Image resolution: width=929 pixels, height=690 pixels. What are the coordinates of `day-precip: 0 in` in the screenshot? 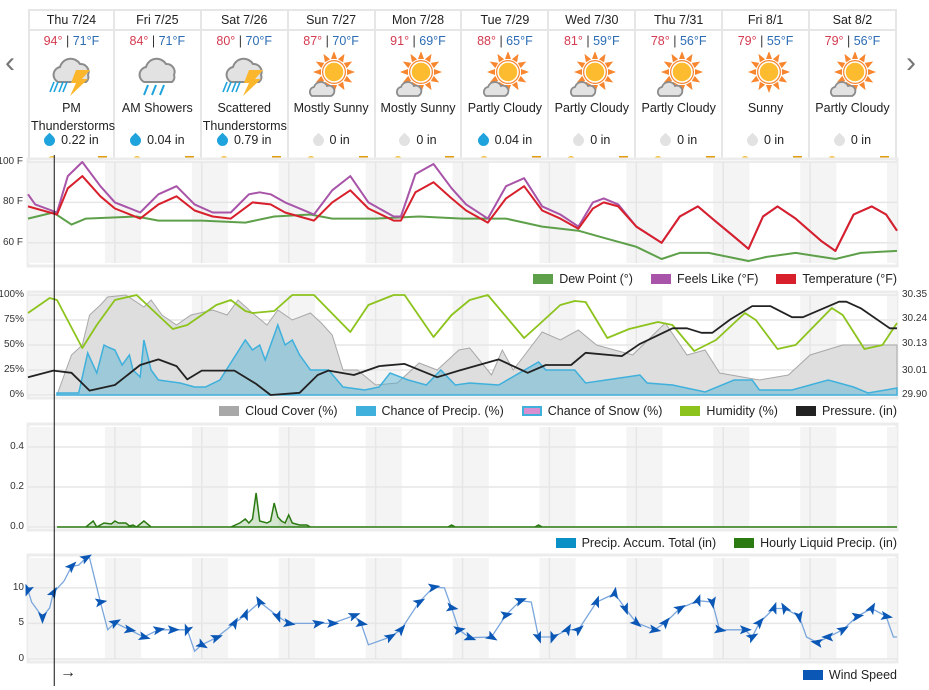 It's located at (852, 140).